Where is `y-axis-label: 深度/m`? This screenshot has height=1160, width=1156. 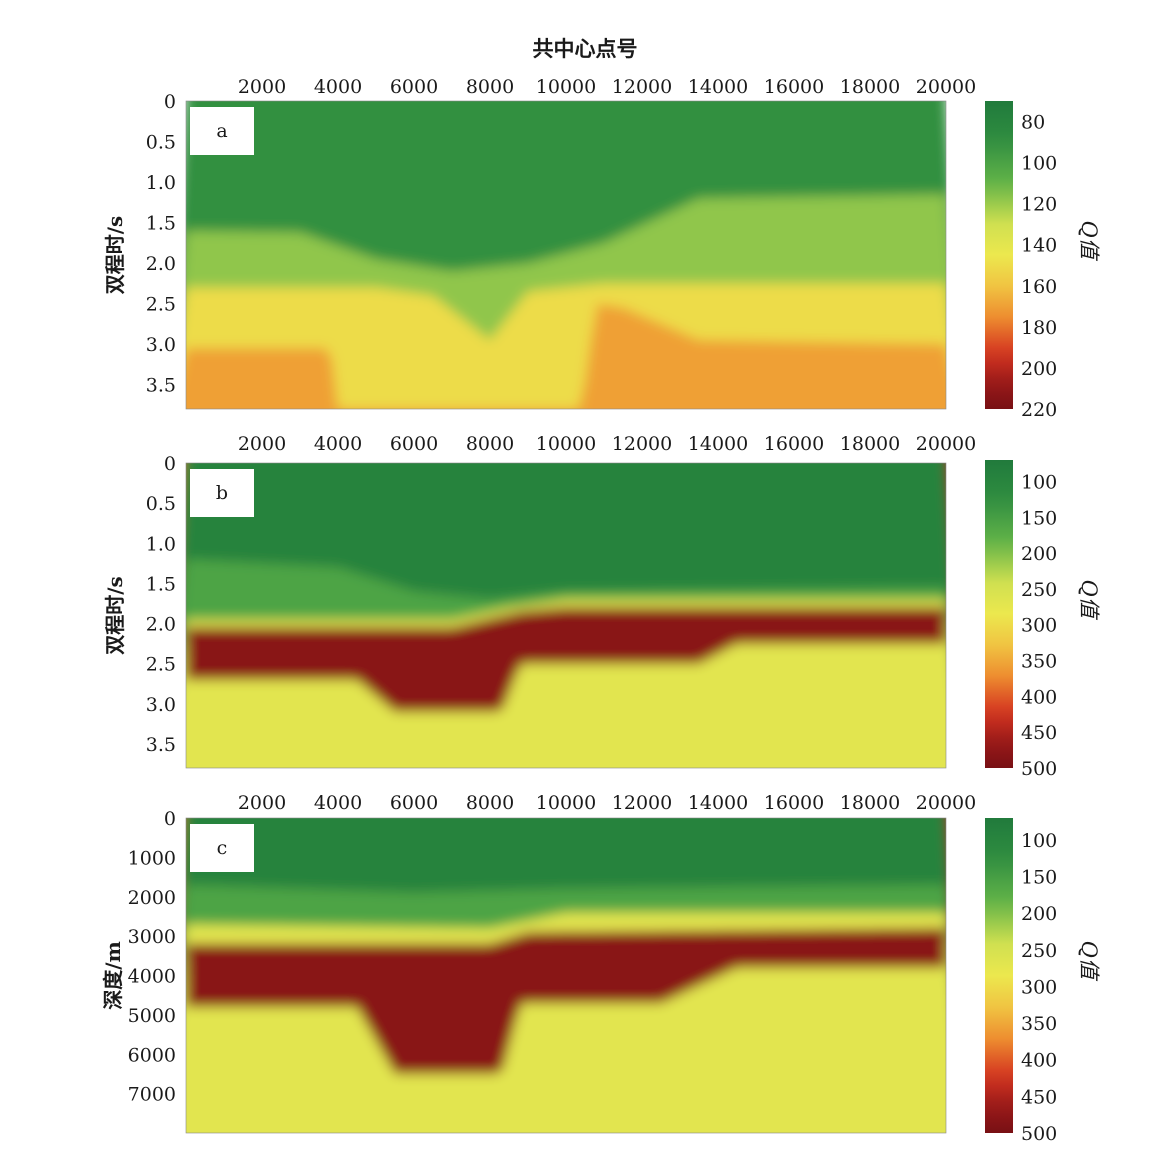 y-axis-label: 深度/m is located at coordinates (113, 975).